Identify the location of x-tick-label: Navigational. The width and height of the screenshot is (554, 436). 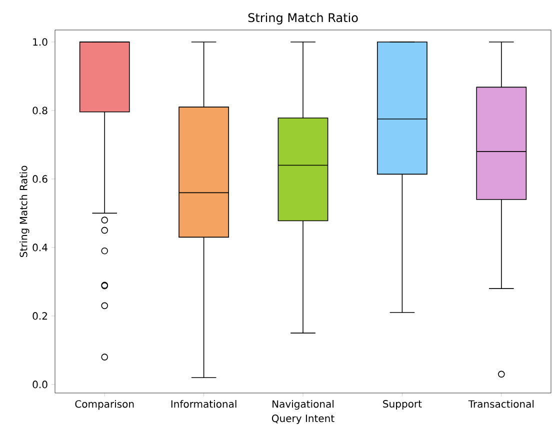
(303, 405).